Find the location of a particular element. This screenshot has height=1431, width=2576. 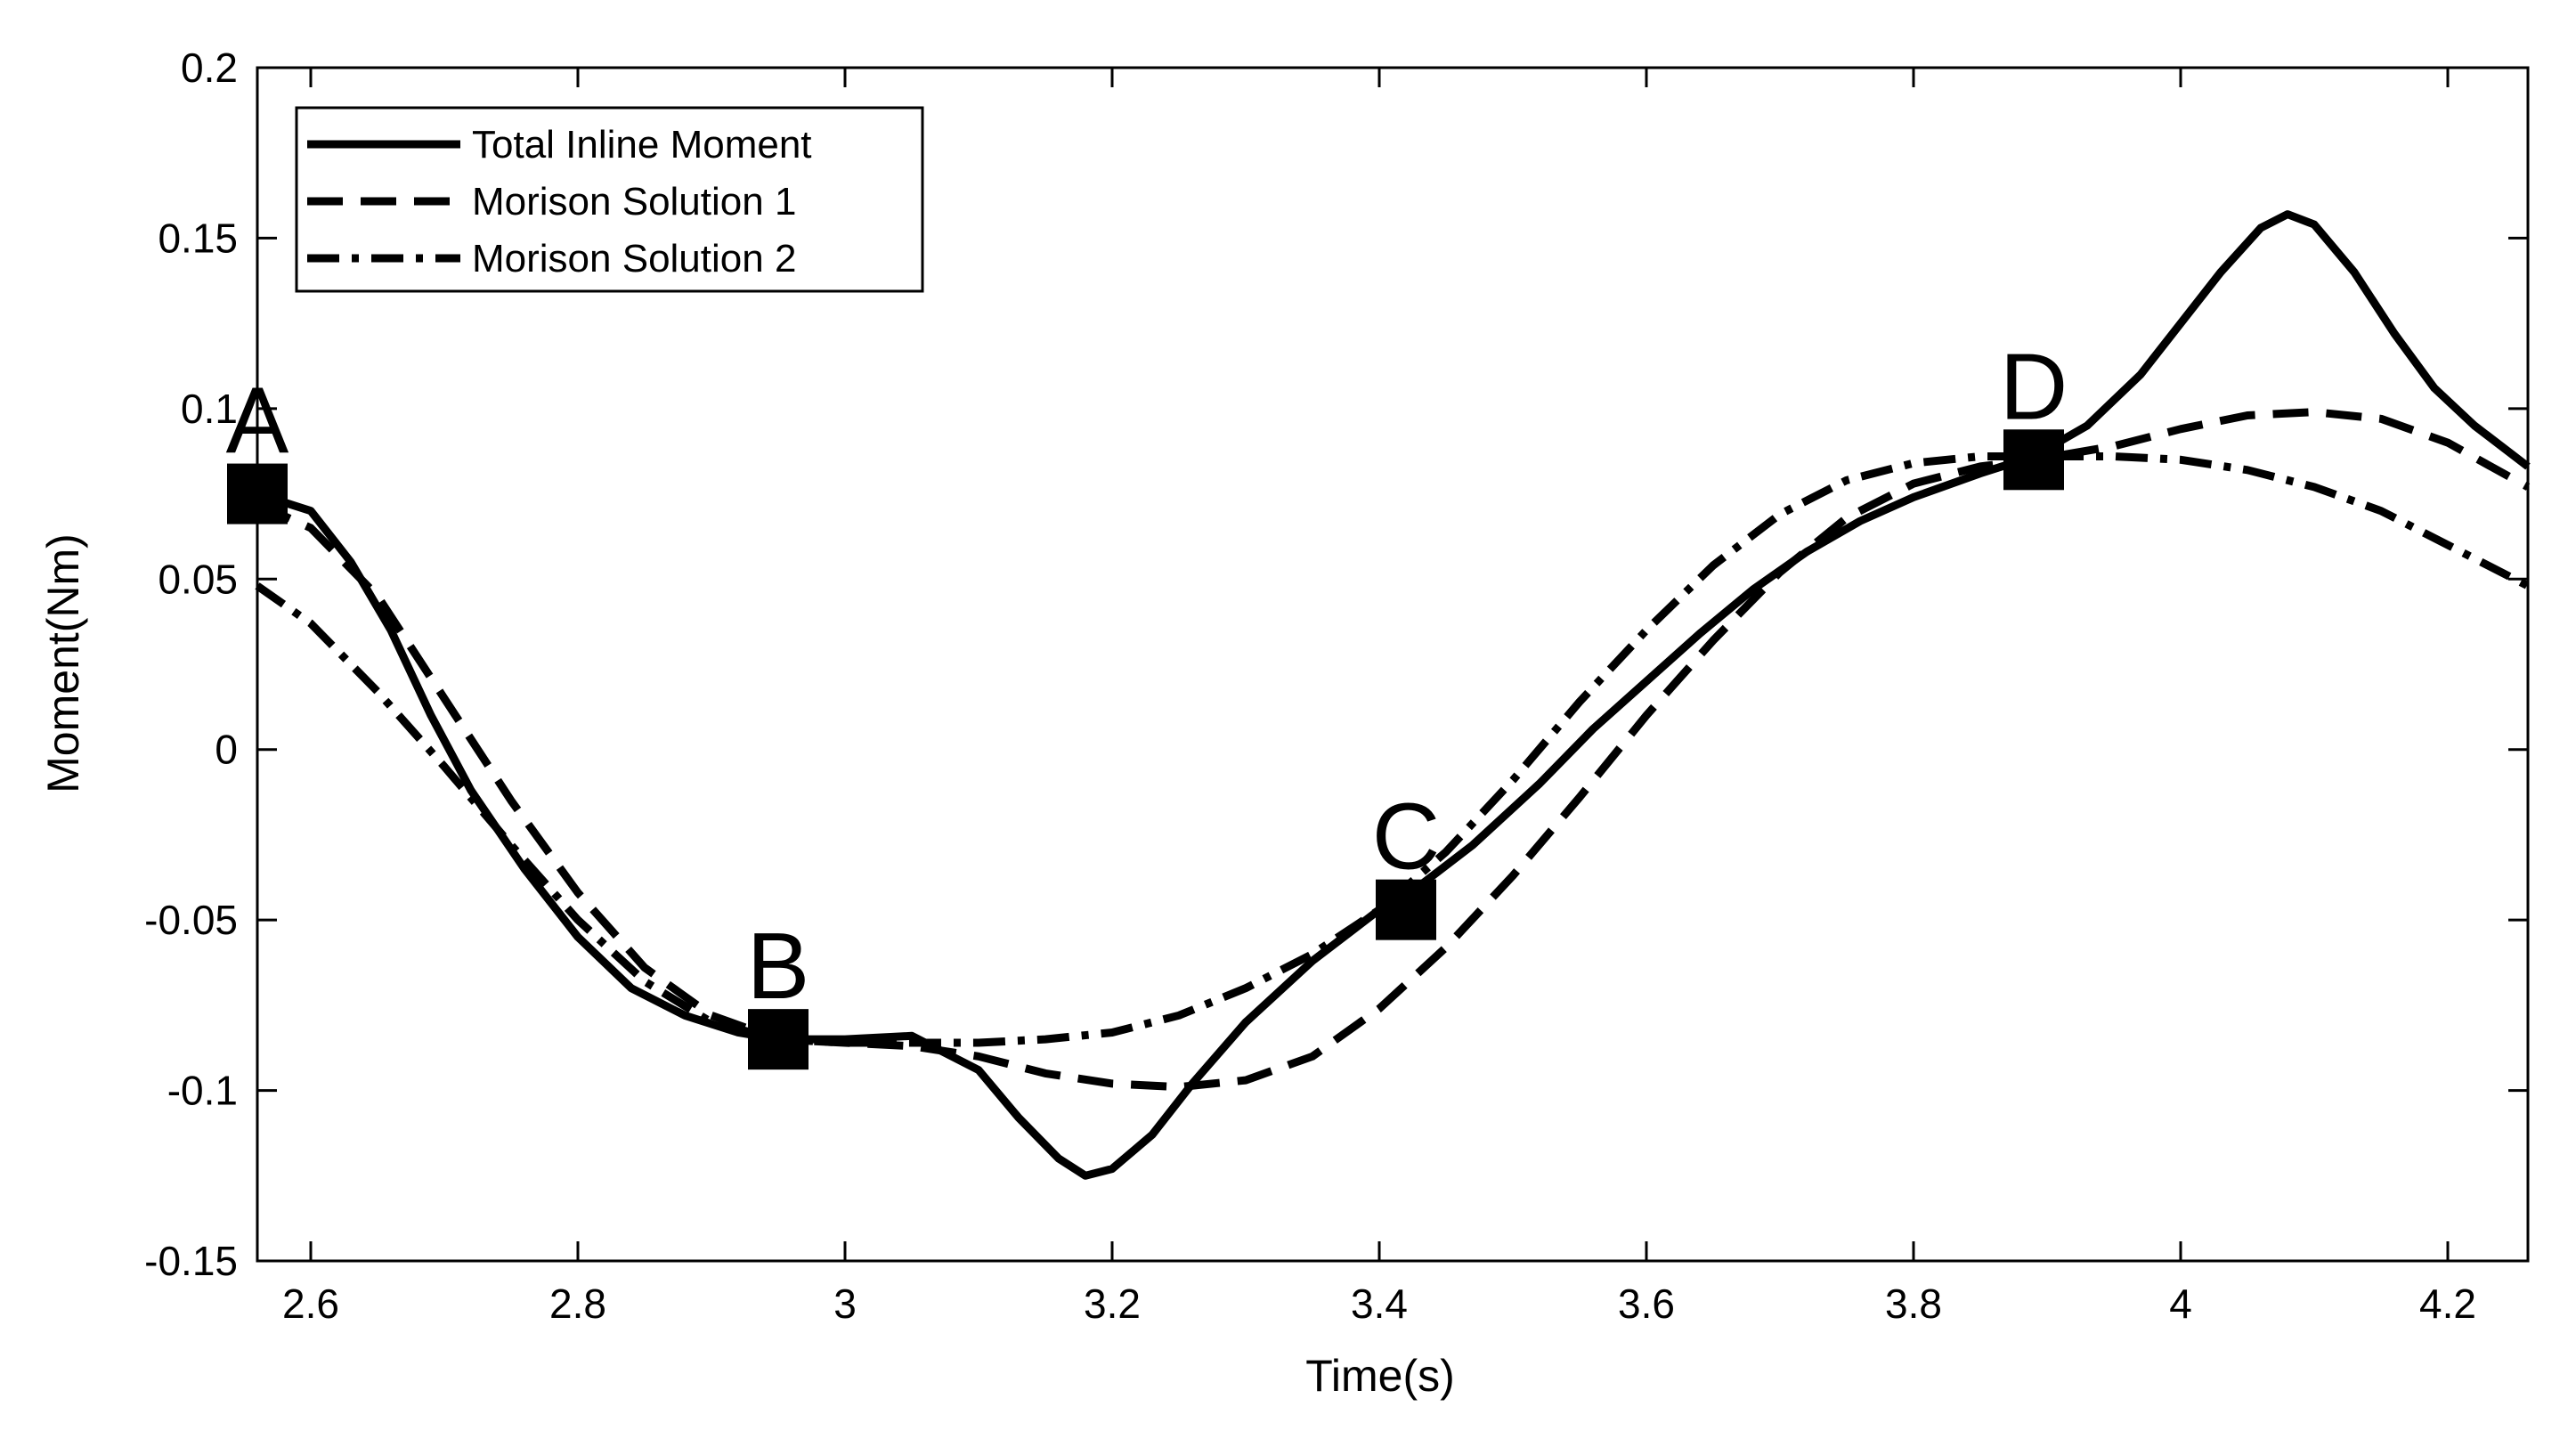

legend-label: Total Inline Moment is located at coordinates (642, 145).